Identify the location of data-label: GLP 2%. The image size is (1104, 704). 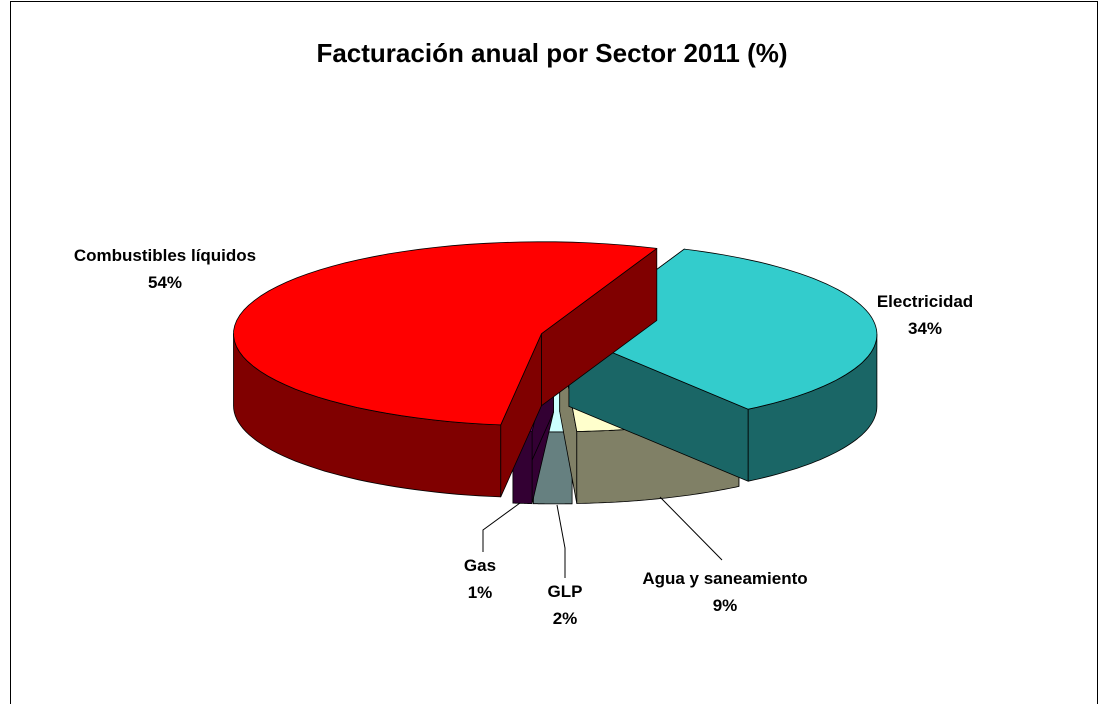
(565, 605).